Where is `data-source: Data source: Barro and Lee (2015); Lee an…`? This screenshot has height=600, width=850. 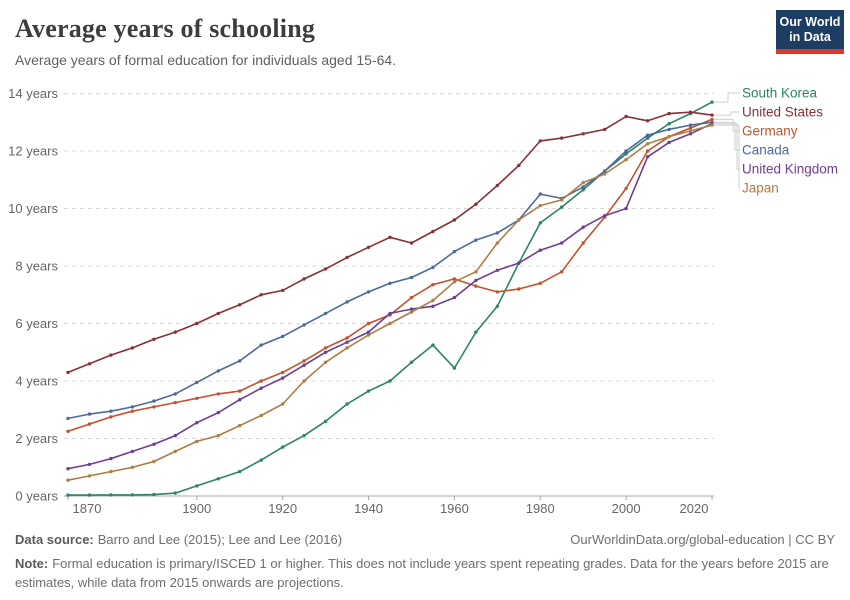 data-source: Data source: Barro and Lee (2015); Lee an… is located at coordinates (178, 539).